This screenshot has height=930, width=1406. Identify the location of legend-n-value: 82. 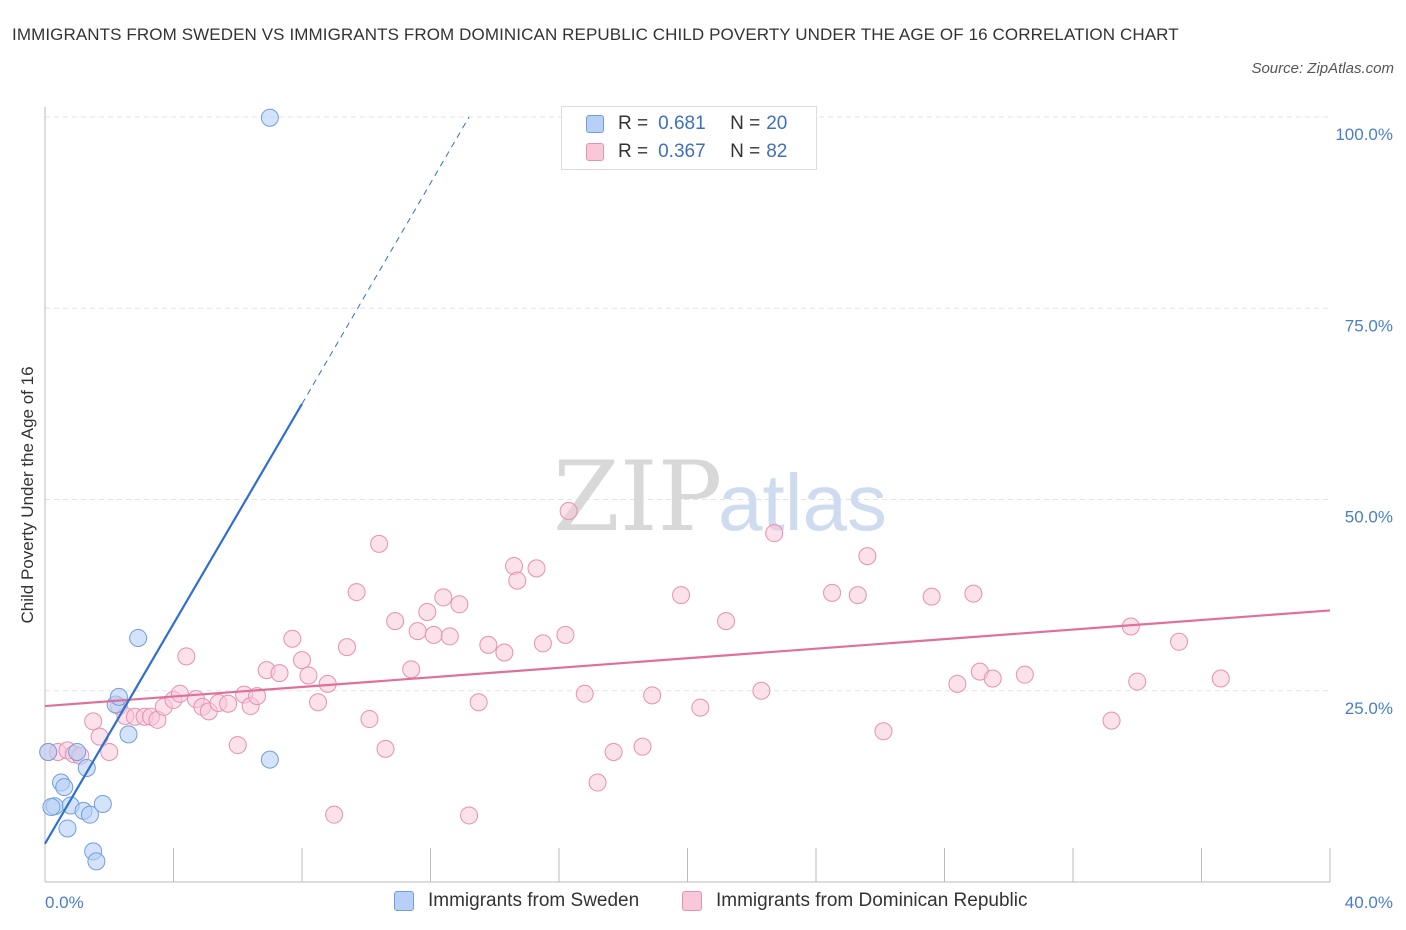
(777, 151).